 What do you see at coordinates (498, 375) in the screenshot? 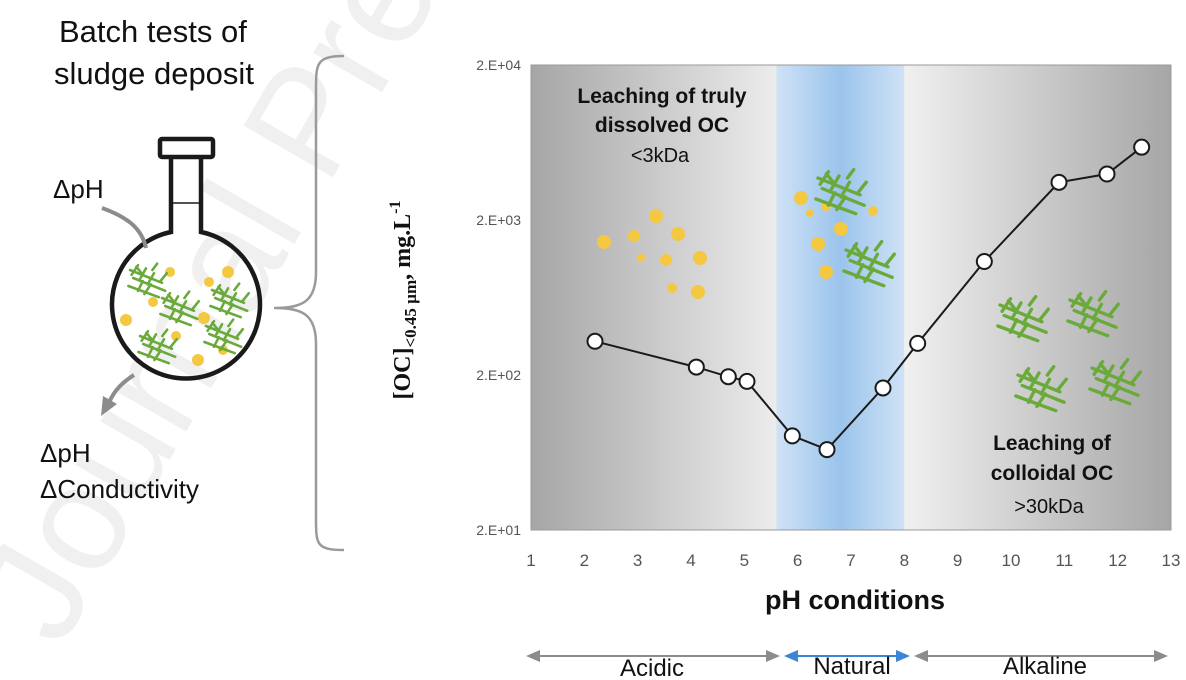
I see `y-tick-label: 2.E+02` at bounding box center [498, 375].